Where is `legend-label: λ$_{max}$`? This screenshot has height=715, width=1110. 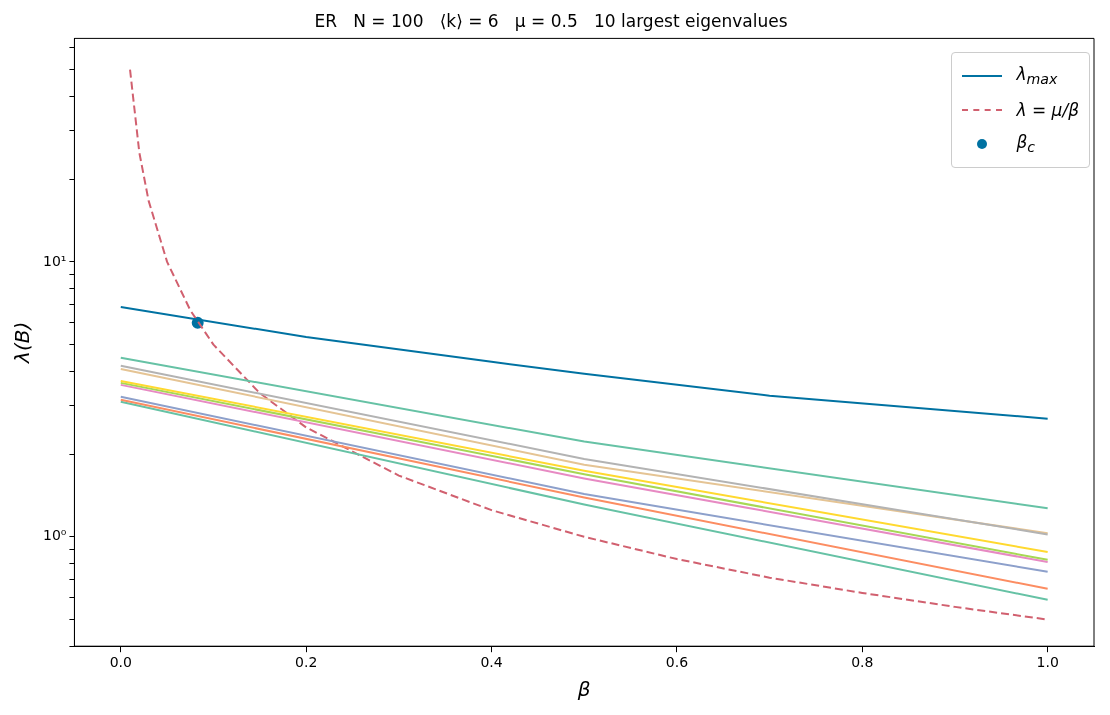 legend-label: λ$_{max}$ is located at coordinates (1037, 76).